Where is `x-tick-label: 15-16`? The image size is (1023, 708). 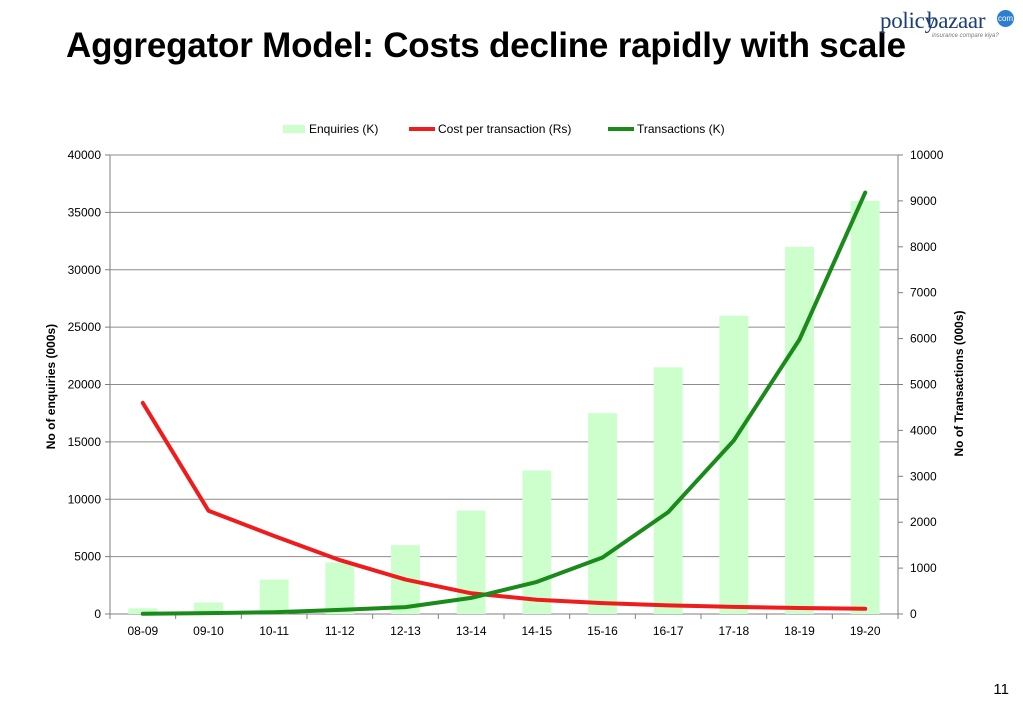 x-tick-label: 15-16 is located at coordinates (602, 631).